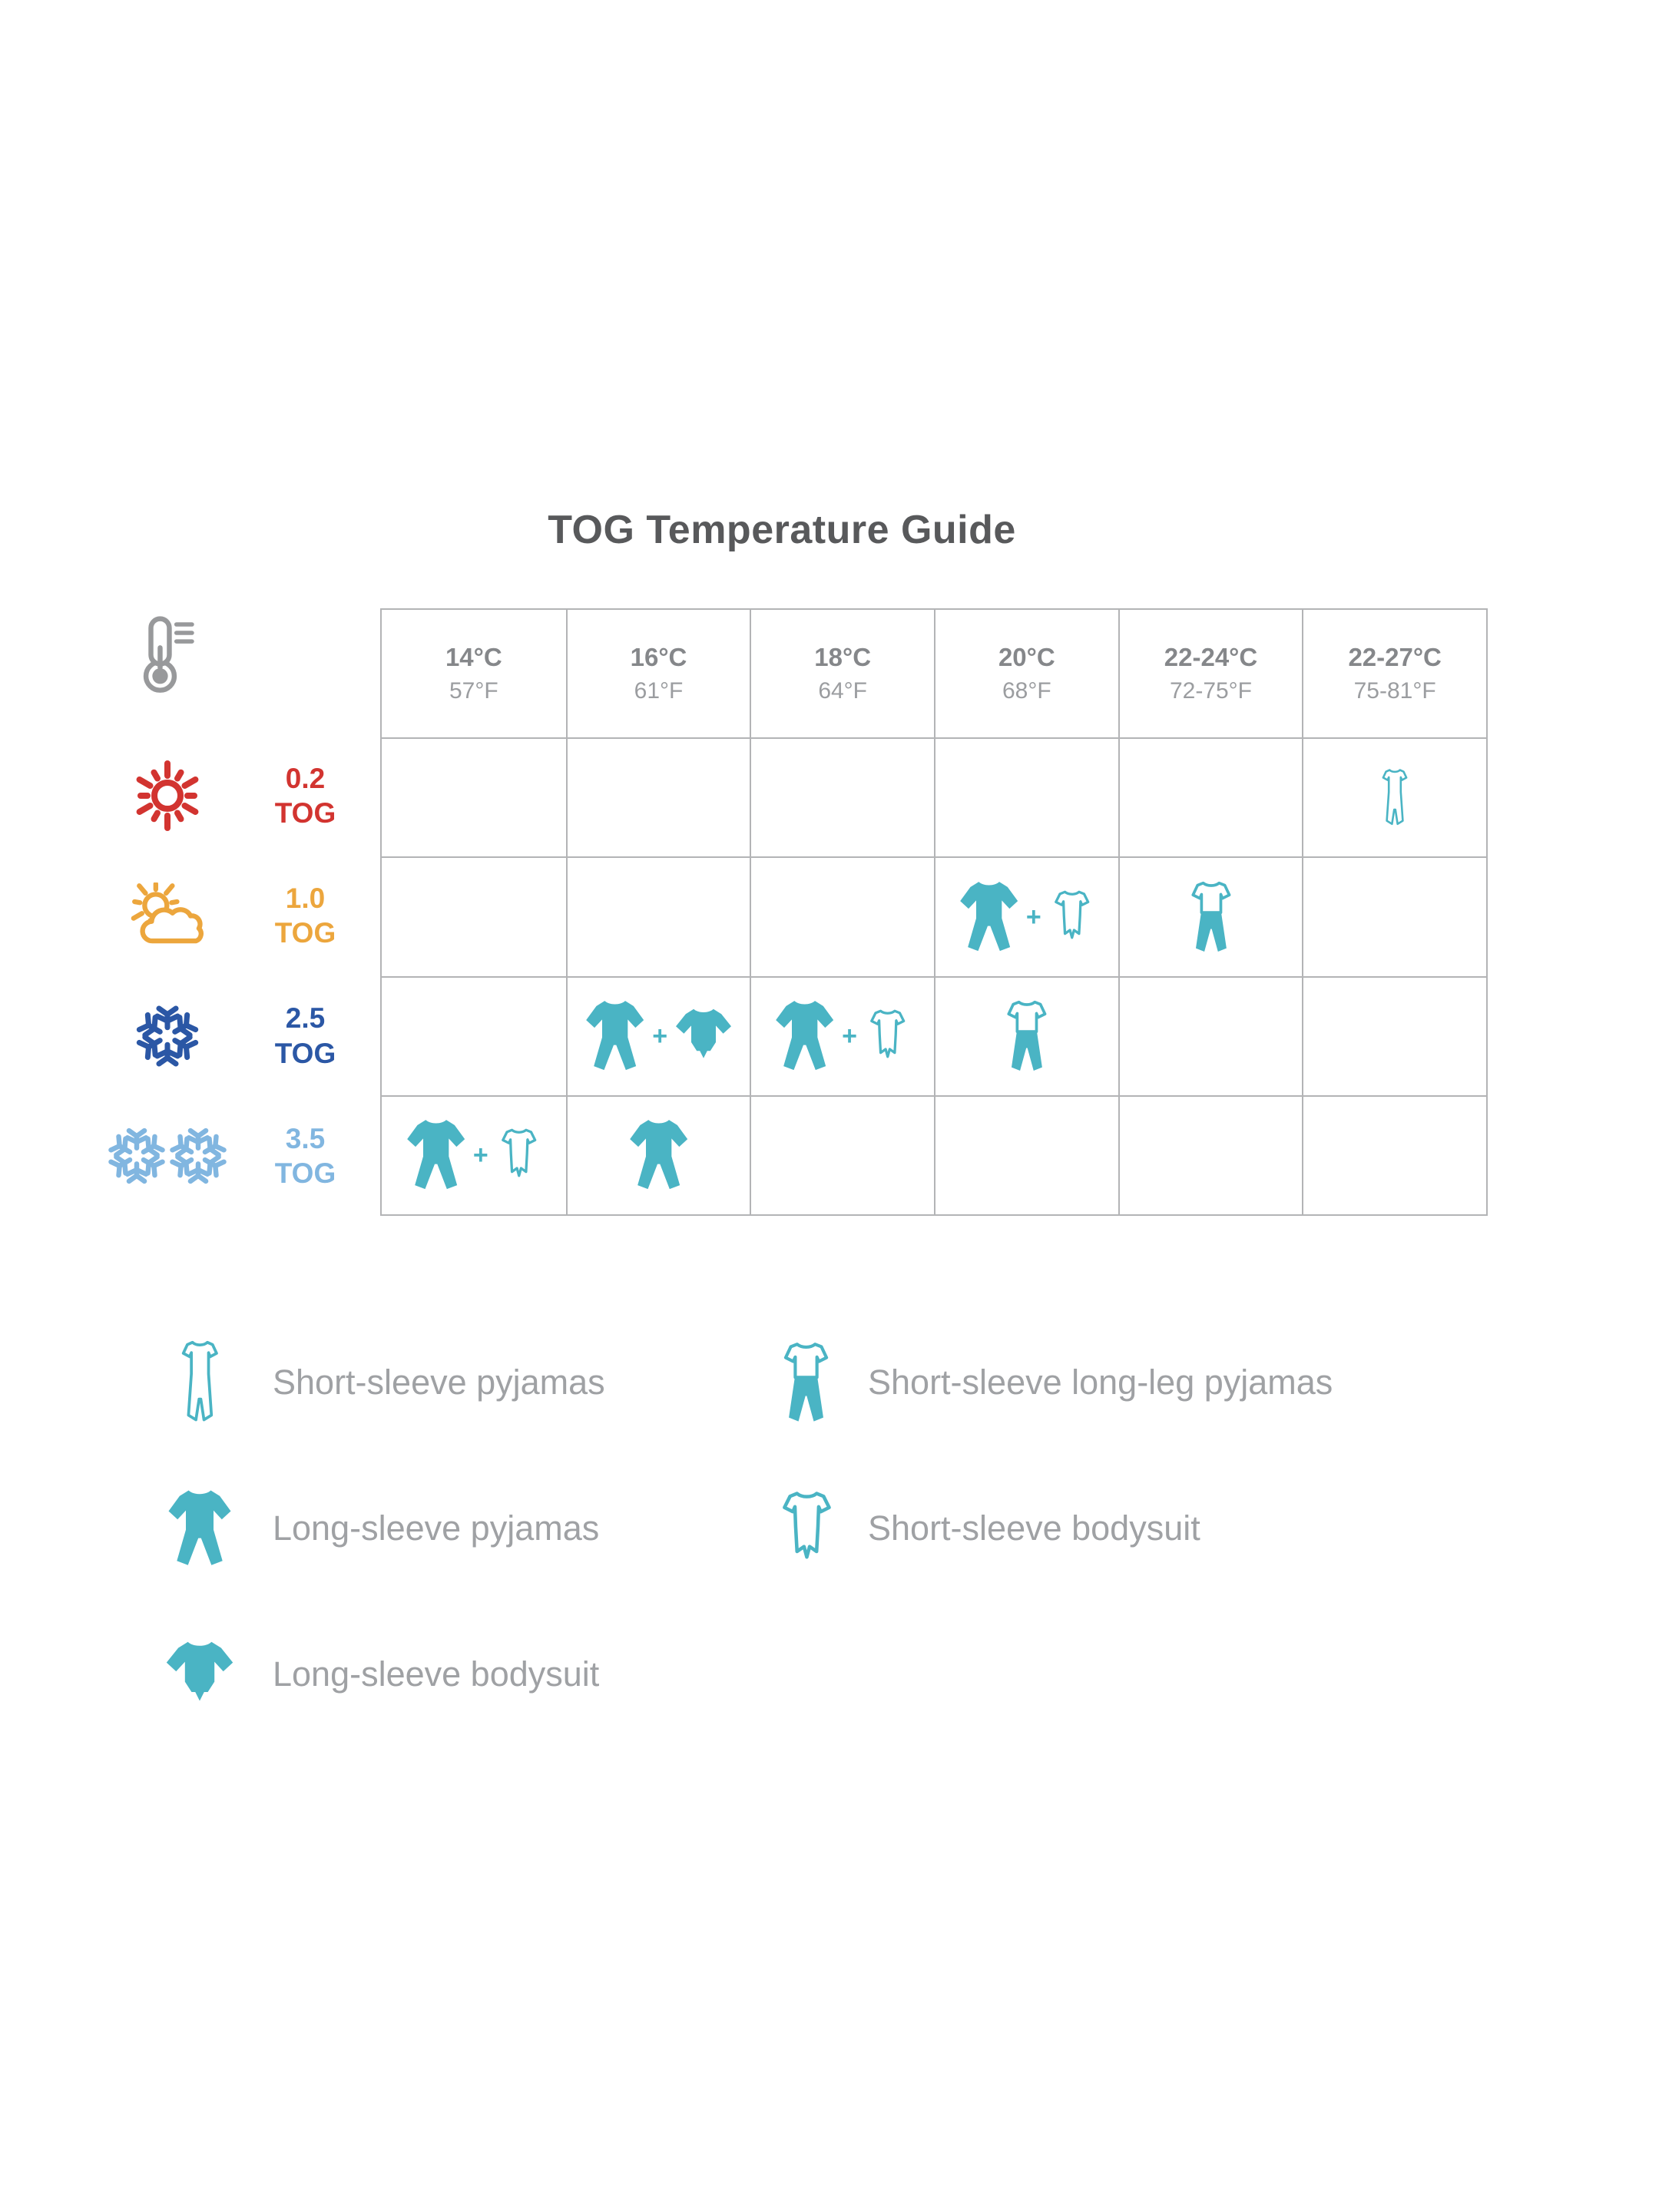 This screenshot has width=1659, height=2212. Describe the element at coordinates (305, 796) in the screenshot. I see `tog-value-label: 0.2 TOG` at that location.